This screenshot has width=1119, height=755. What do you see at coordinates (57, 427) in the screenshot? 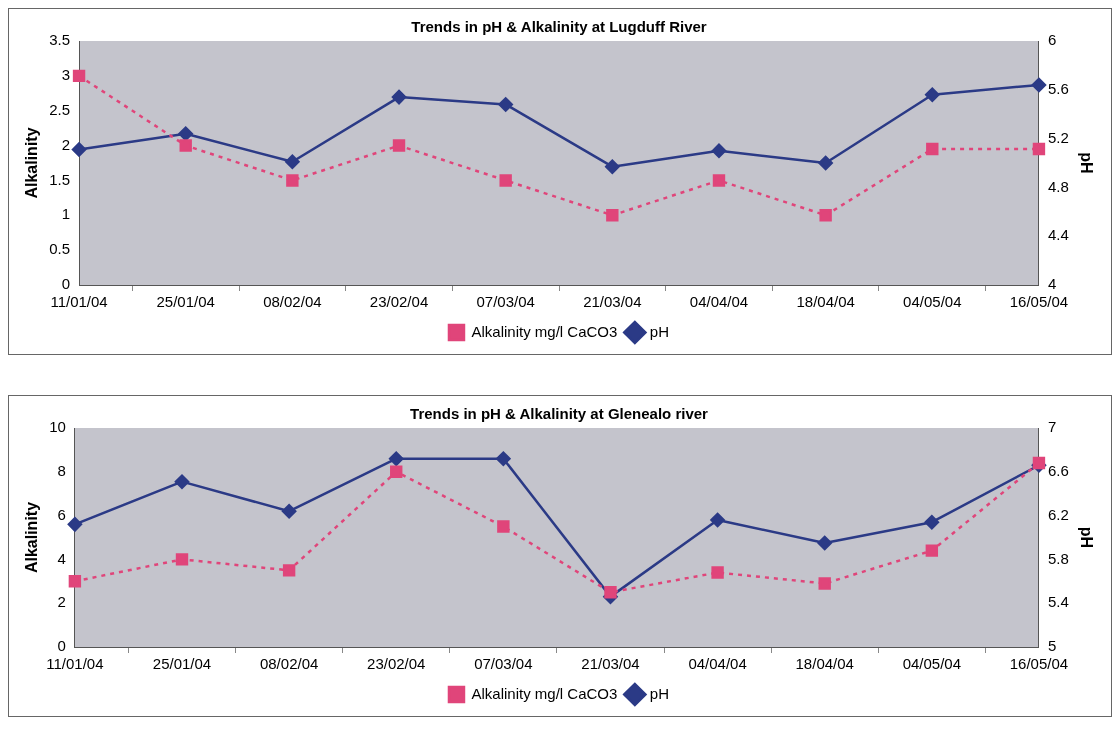
I see `y-tick-label: 10` at bounding box center [57, 427].